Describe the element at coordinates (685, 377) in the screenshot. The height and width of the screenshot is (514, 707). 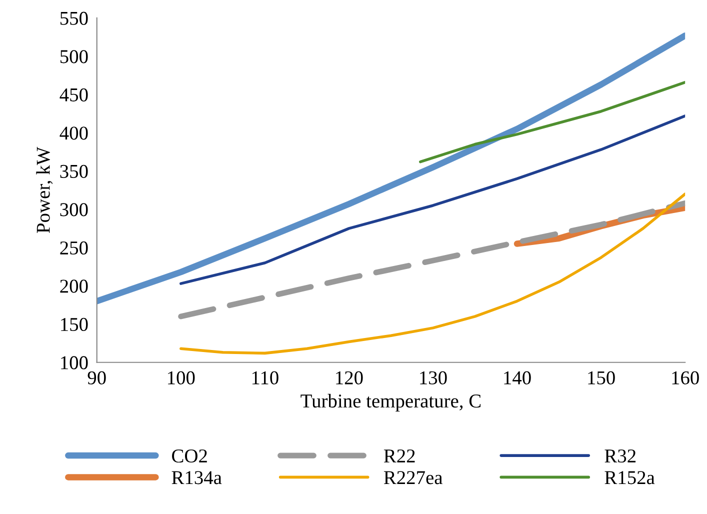
I see `x-tick-label: 160` at that location.